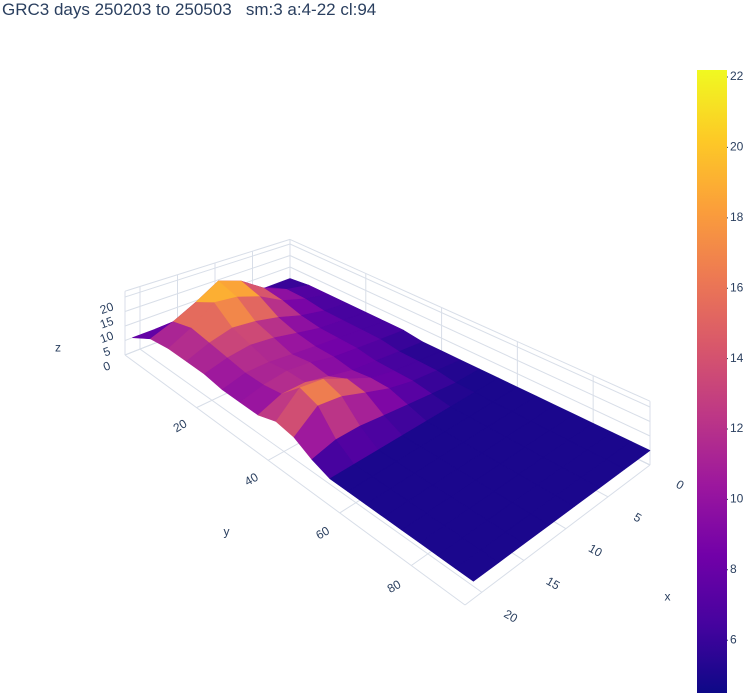  Describe the element at coordinates (680, 485) in the screenshot. I see `x-tick-label: 0` at that location.